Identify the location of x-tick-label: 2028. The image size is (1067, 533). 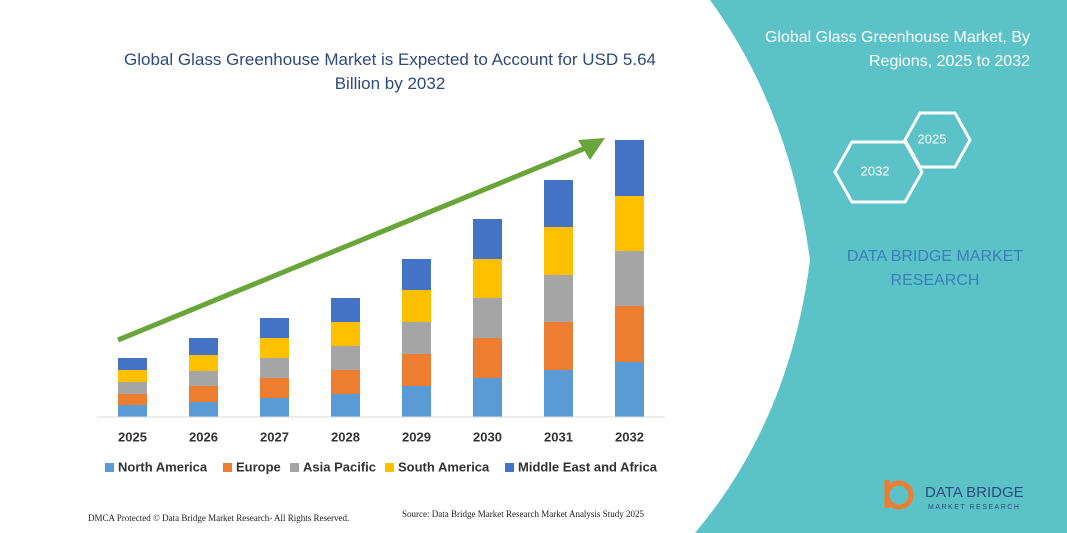
(345, 436).